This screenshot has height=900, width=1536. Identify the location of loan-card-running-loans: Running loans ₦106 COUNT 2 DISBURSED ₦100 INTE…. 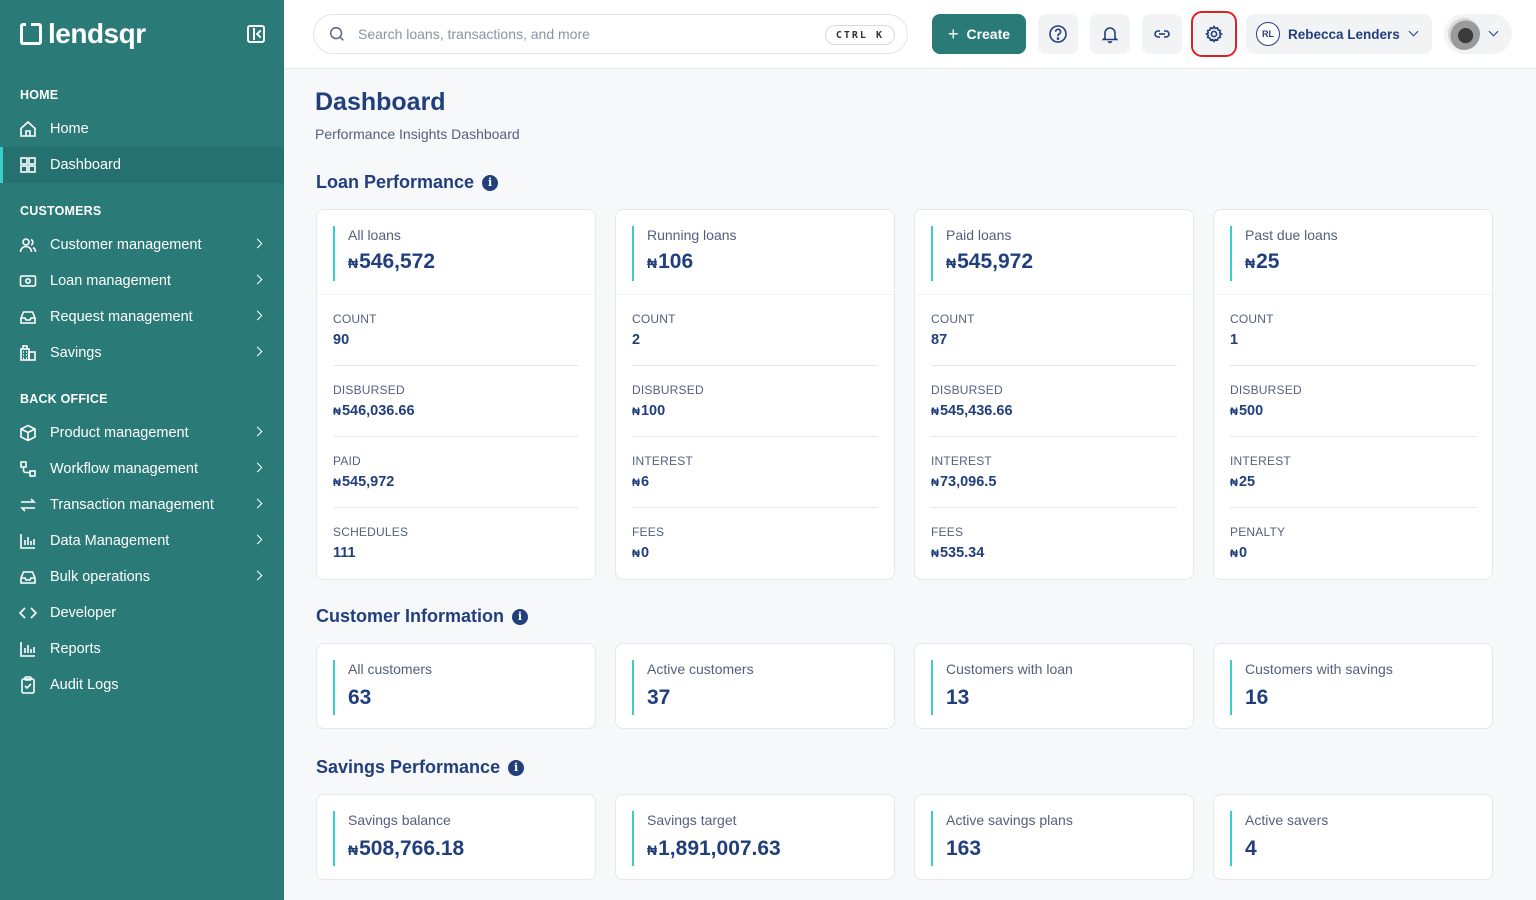
(755, 394).